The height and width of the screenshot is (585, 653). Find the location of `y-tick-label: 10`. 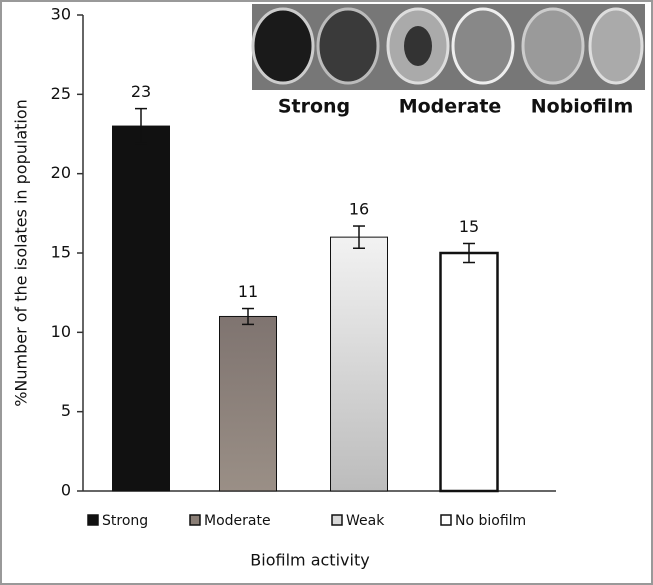

y-tick-label: 10 is located at coordinates (61, 331).